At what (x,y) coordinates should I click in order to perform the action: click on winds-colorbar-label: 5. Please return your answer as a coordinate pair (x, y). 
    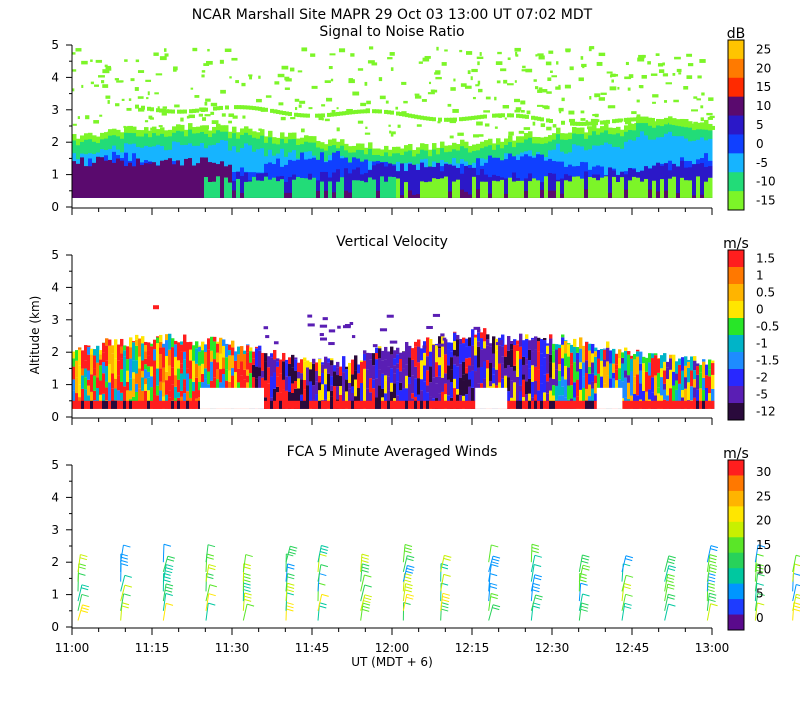
    Looking at the image, I should click on (760, 594).